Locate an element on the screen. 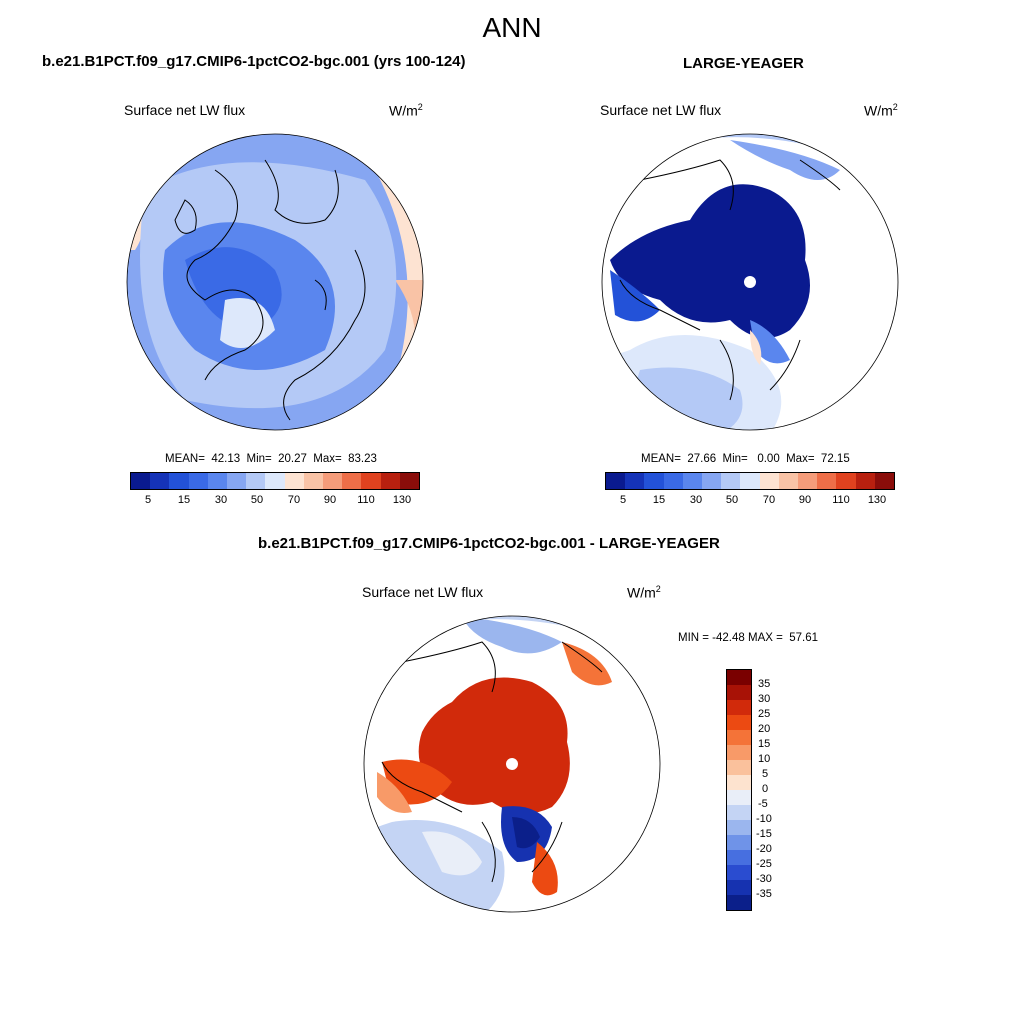 The image size is (1024, 1024). panel1-tick: 15 is located at coordinates (184, 500).